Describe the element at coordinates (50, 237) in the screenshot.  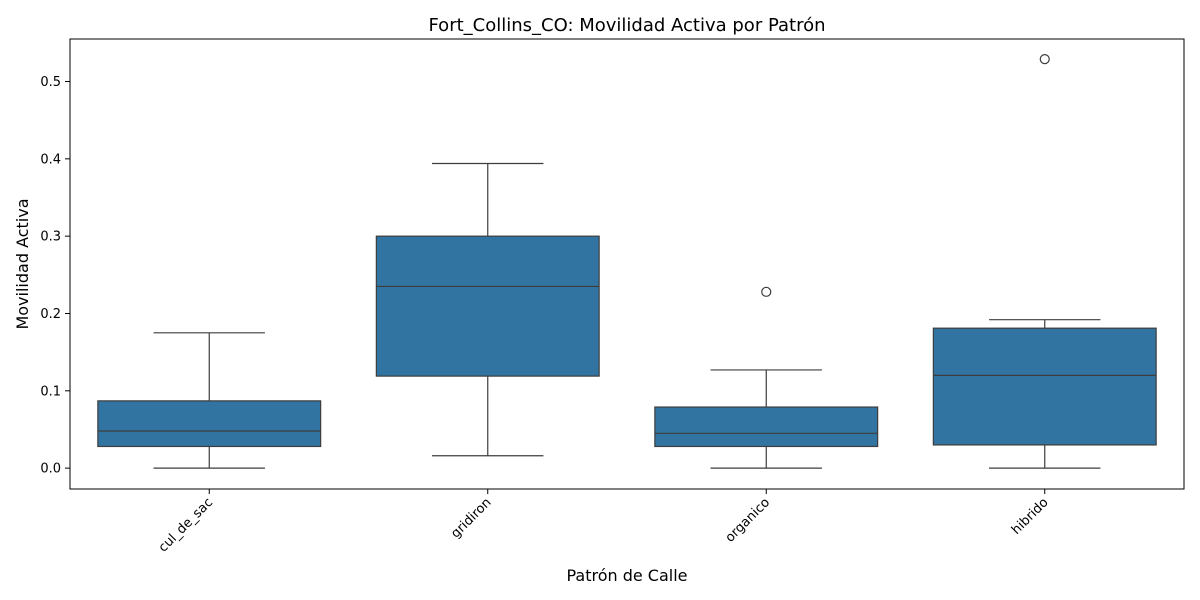
I see `y-tick-label: 0.3` at that location.